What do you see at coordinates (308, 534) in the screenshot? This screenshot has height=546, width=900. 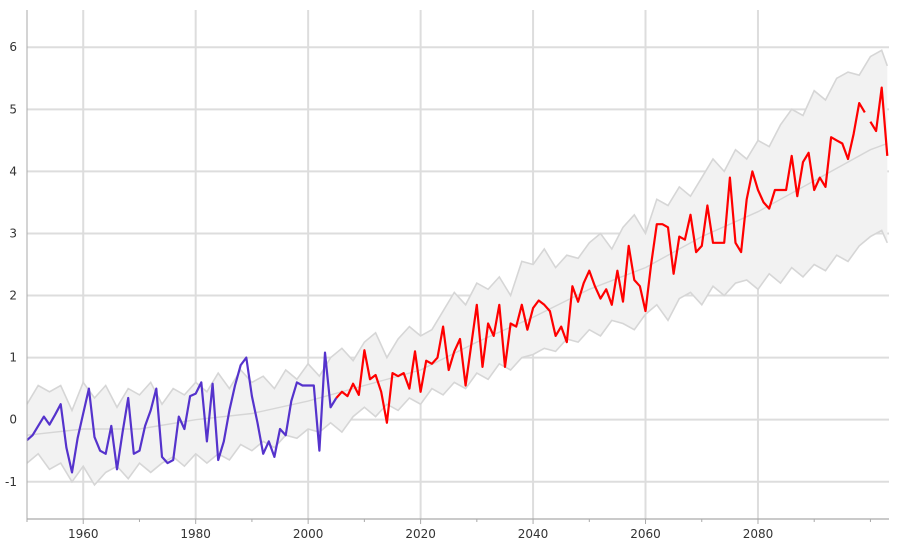 I see `x-tick-label: 2000` at bounding box center [308, 534].